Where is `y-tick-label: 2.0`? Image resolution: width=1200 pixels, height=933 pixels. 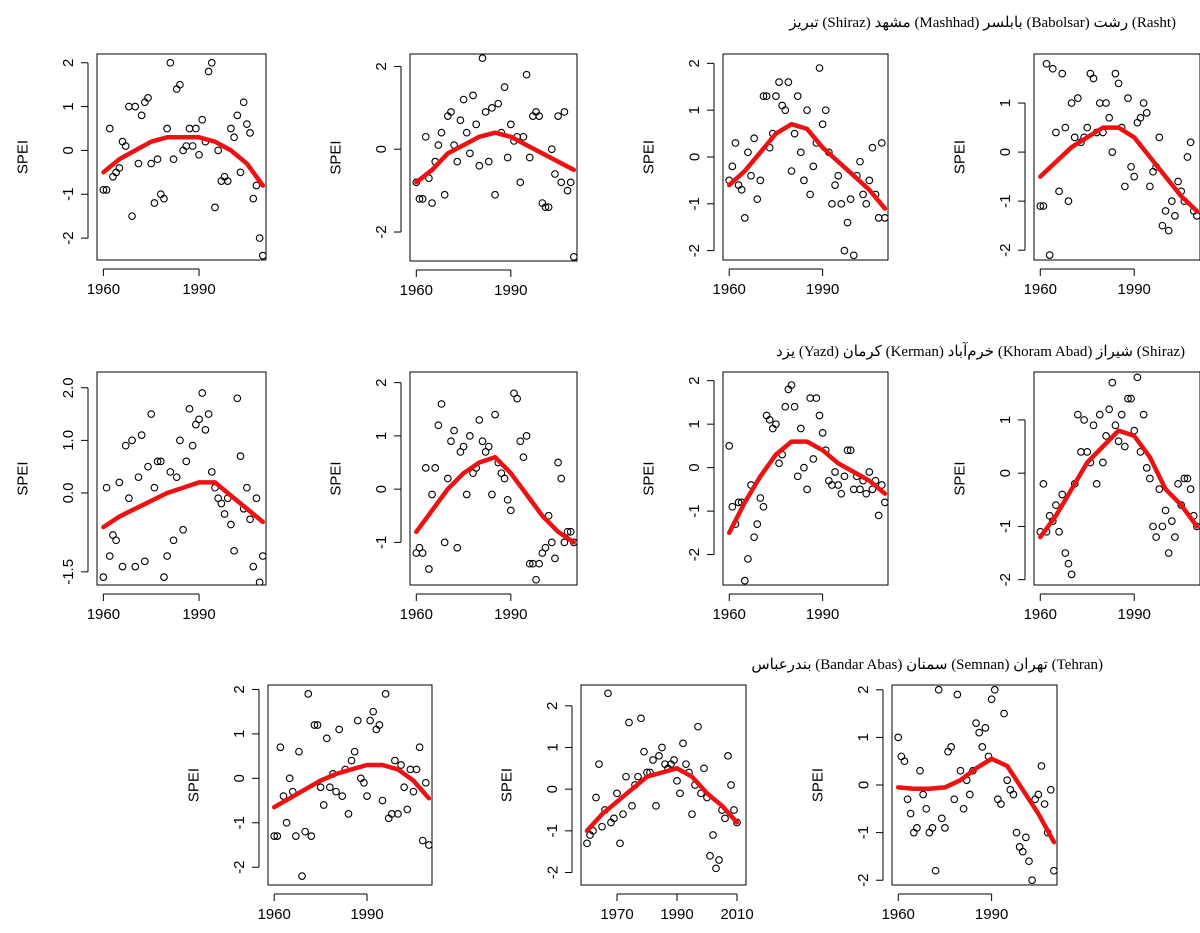 y-tick-label: 2.0 is located at coordinates (68, 387).